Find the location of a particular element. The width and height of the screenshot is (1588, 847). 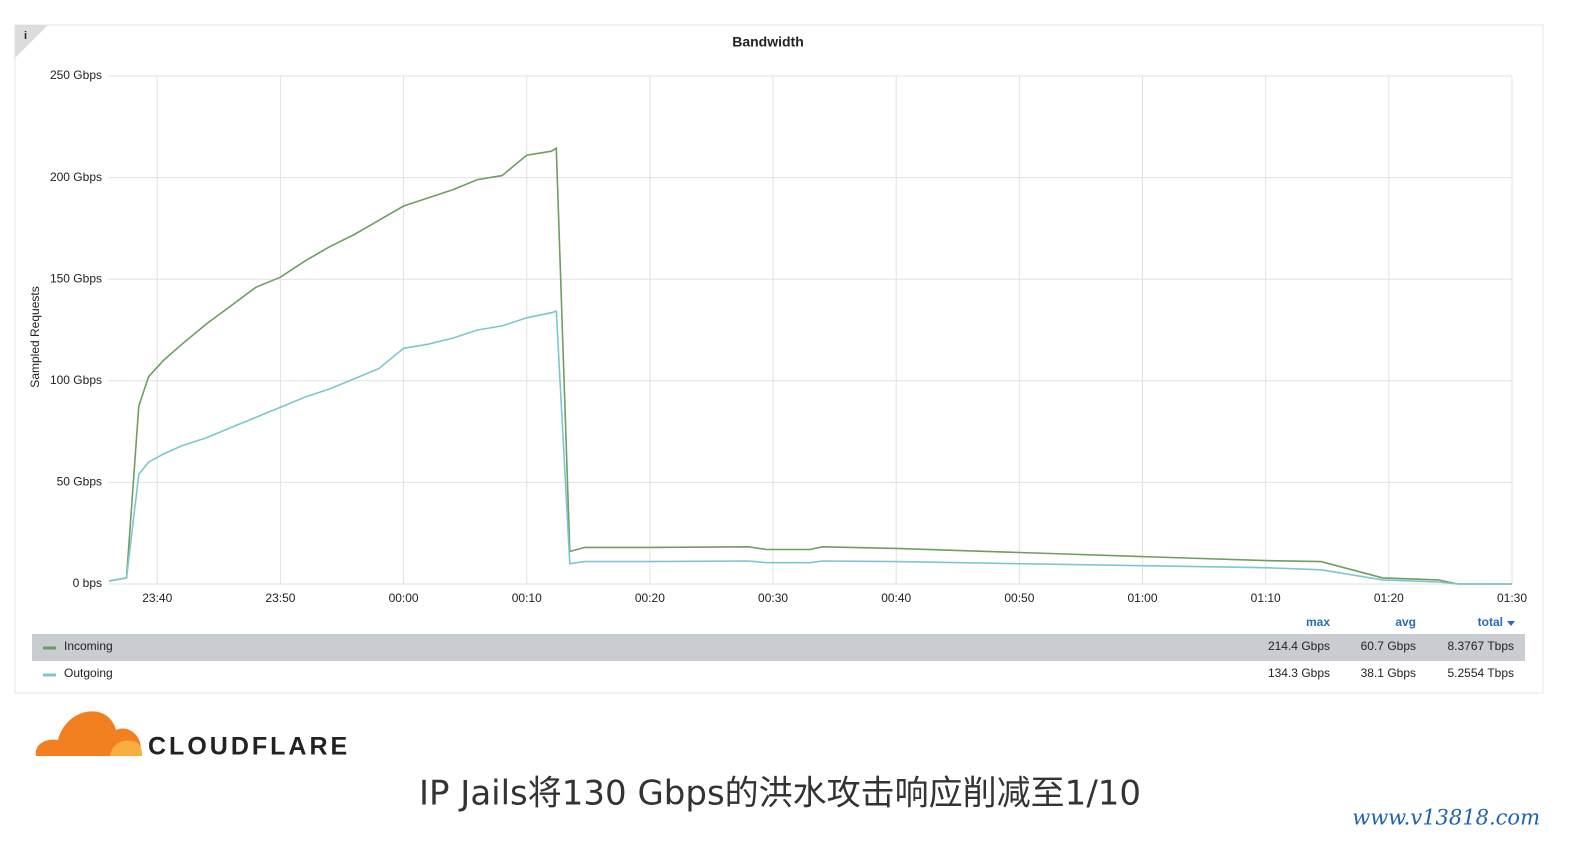

legend-label: Outgoing is located at coordinates (88, 673).